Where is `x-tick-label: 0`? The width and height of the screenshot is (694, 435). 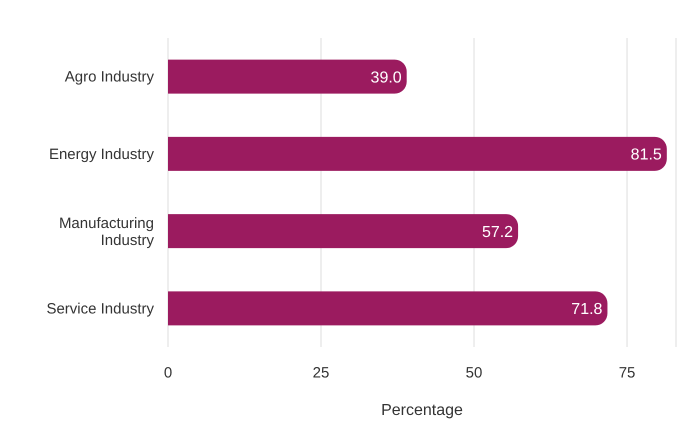 x-tick-label: 0 is located at coordinates (168, 373).